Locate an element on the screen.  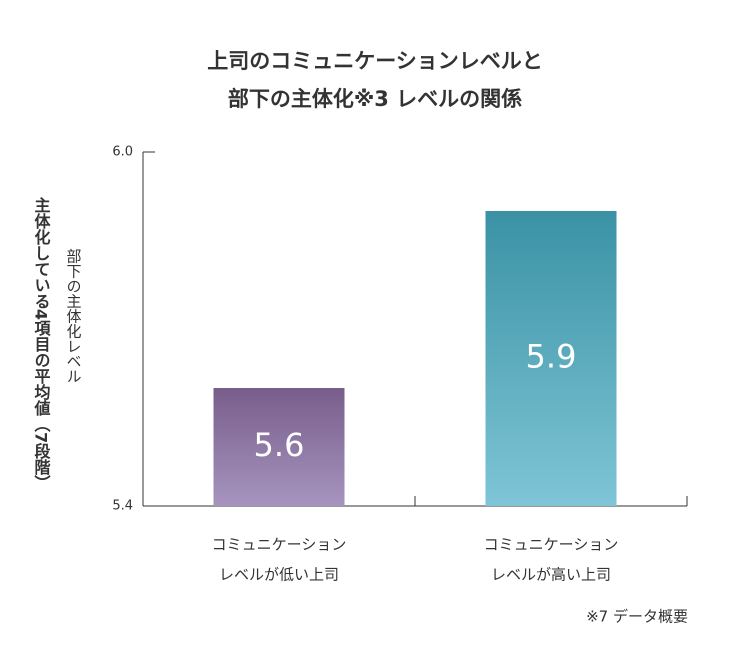
y-axis-sublabel: 主体化している4項目の平均値（7段階） is located at coordinates (42, 343).